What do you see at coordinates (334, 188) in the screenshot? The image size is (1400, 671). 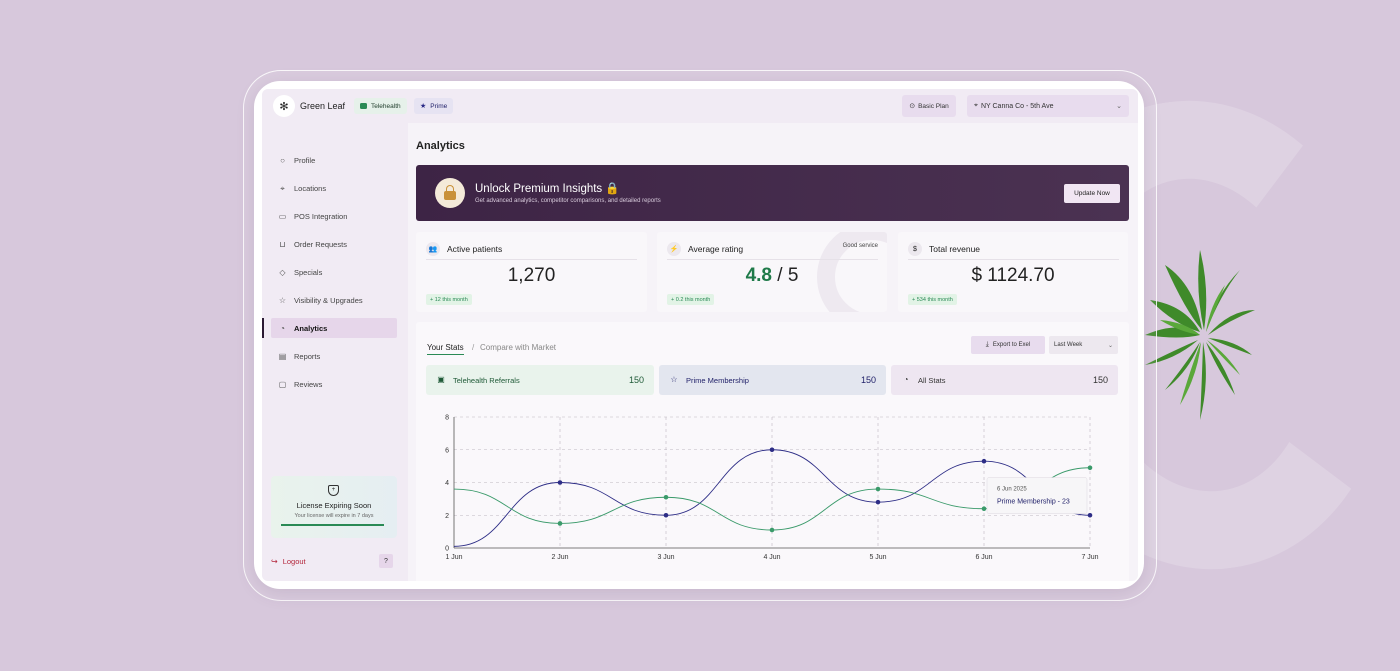 I see `sidebar-item-locations: ⌖ Locations` at bounding box center [334, 188].